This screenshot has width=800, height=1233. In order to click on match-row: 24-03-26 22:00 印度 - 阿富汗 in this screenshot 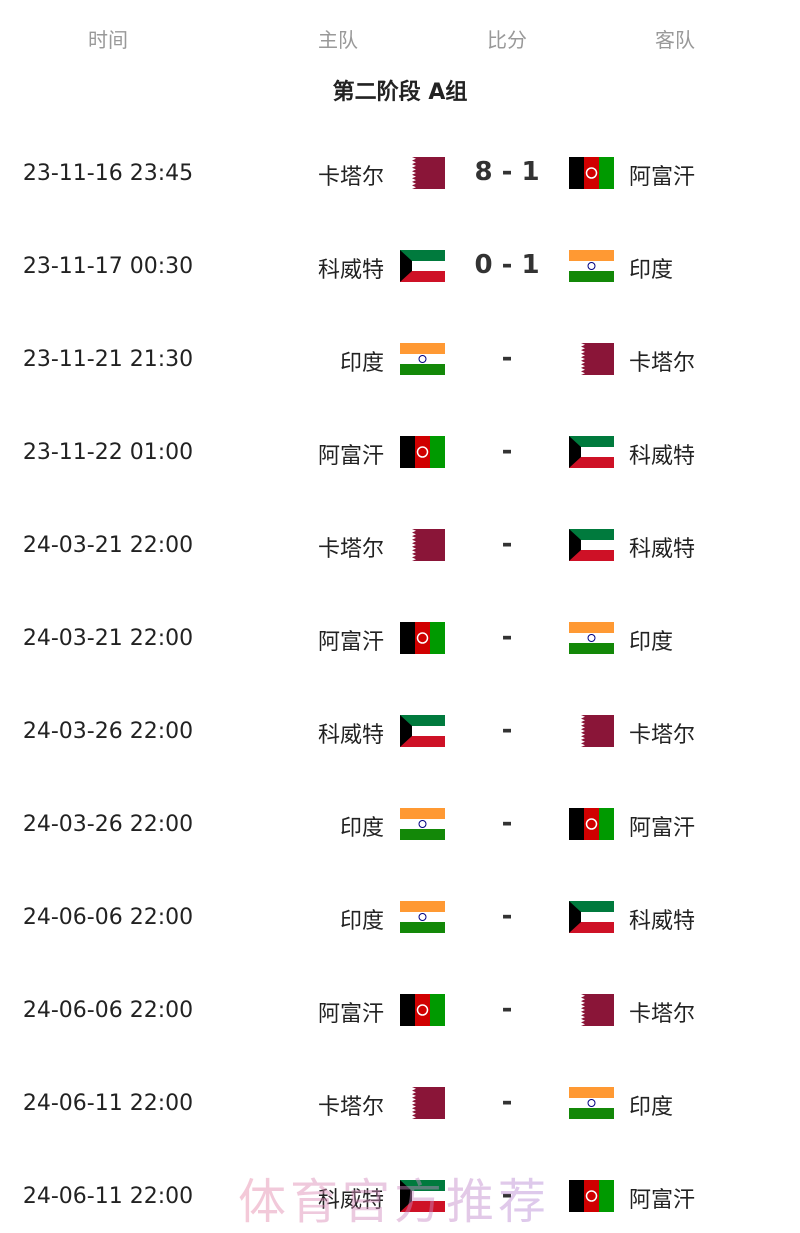, I will do `click(400, 824)`.